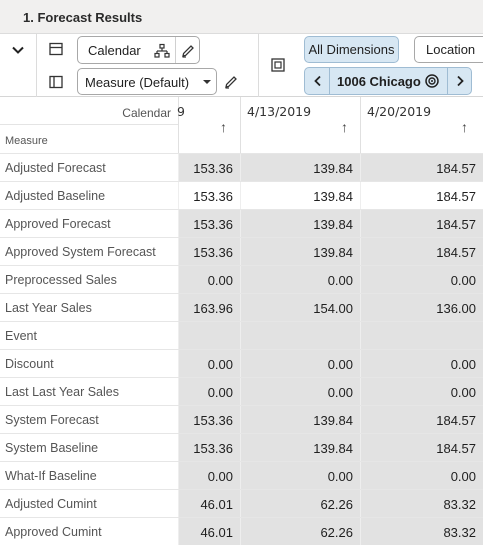 Image resolution: width=483 pixels, height=545 pixels. I want to click on layout-icon, so click(278, 65).